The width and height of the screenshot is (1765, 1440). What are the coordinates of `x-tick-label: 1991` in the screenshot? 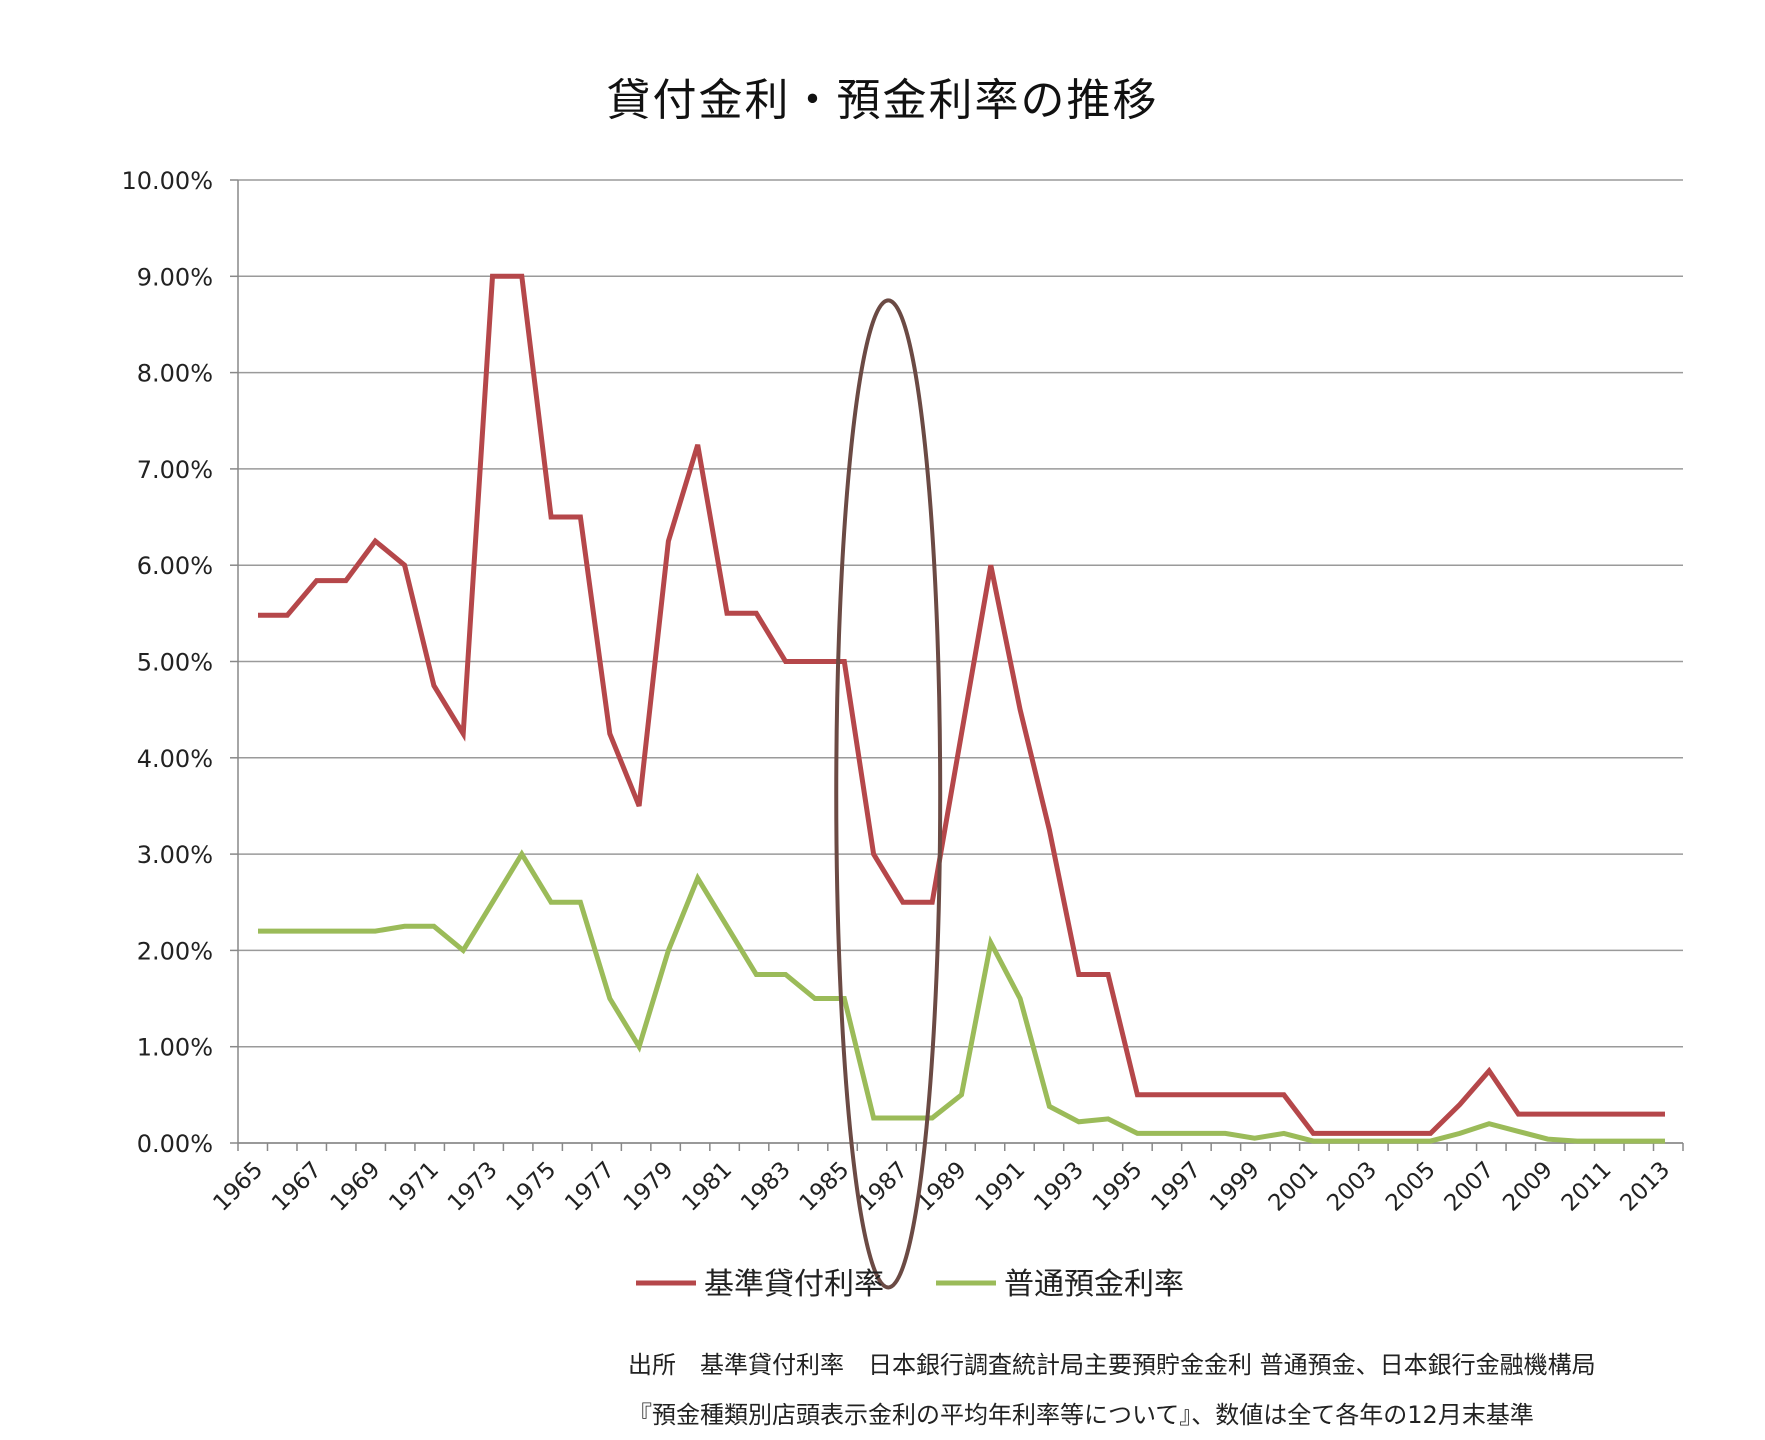 It's located at (1001, 1187).